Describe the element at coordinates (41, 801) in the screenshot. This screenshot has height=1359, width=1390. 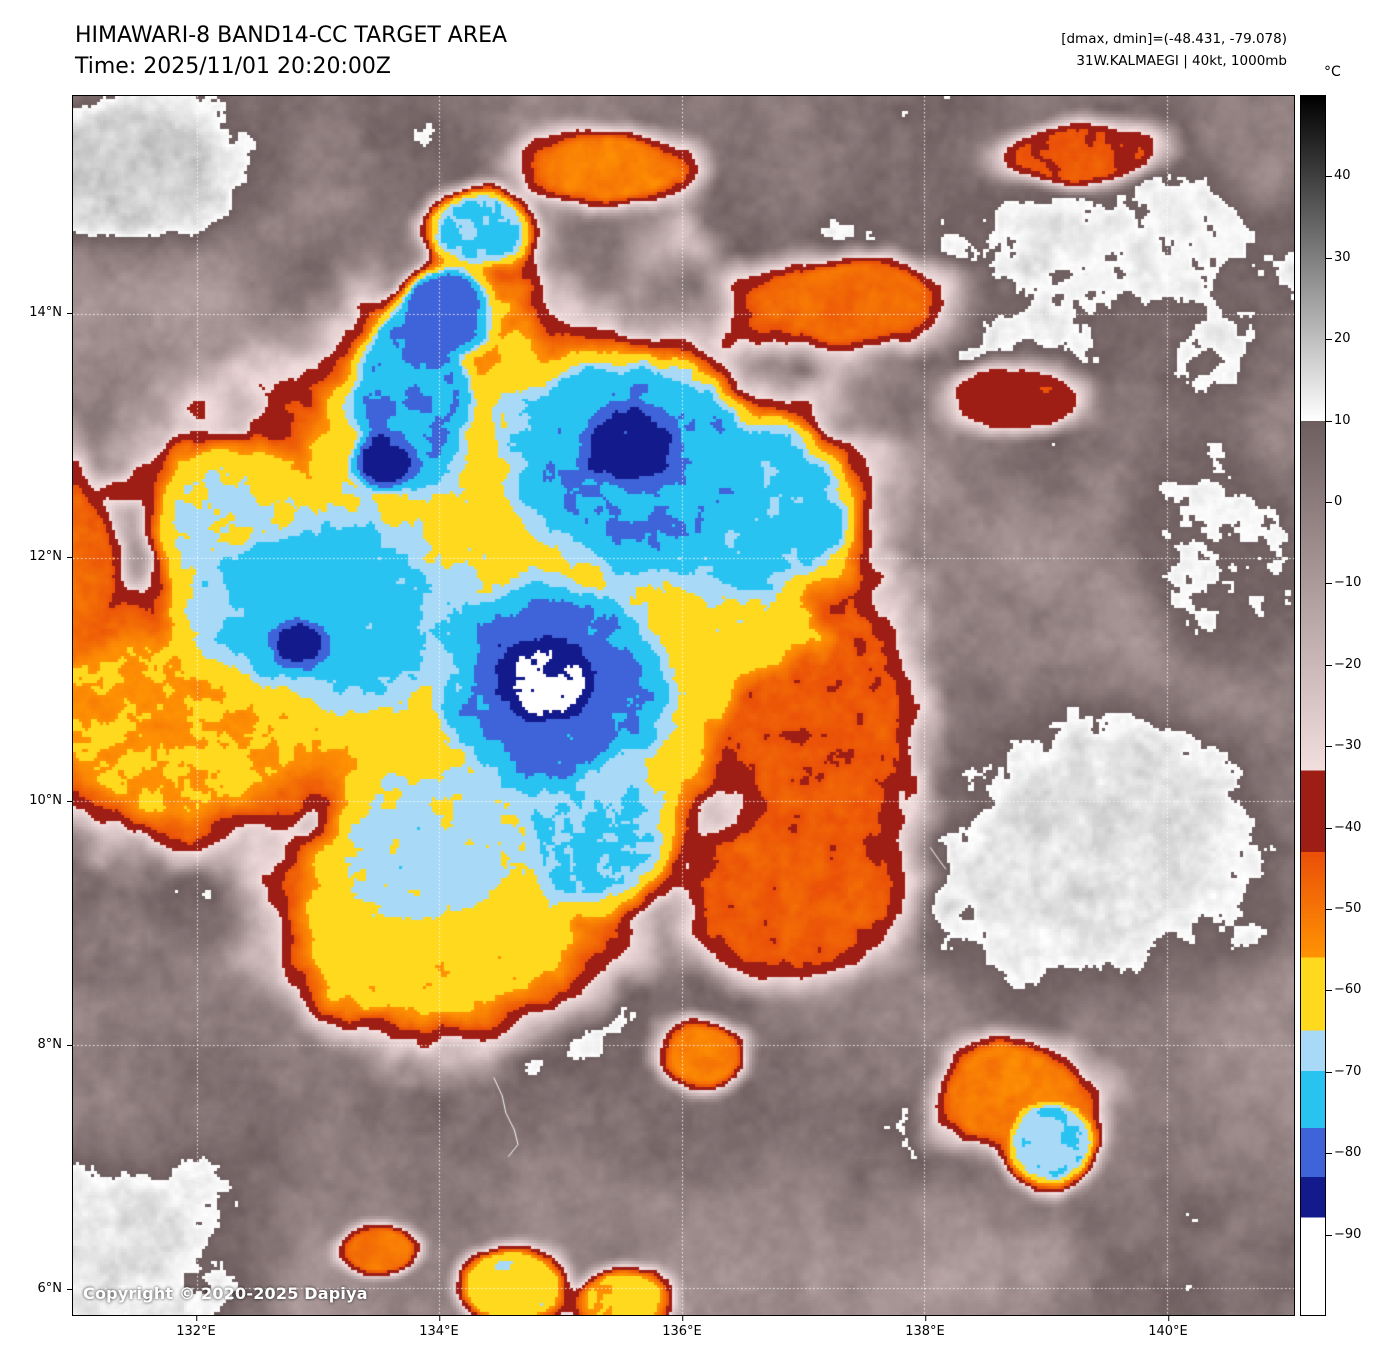
I see `y-tick-label-10n: 10°N` at that location.